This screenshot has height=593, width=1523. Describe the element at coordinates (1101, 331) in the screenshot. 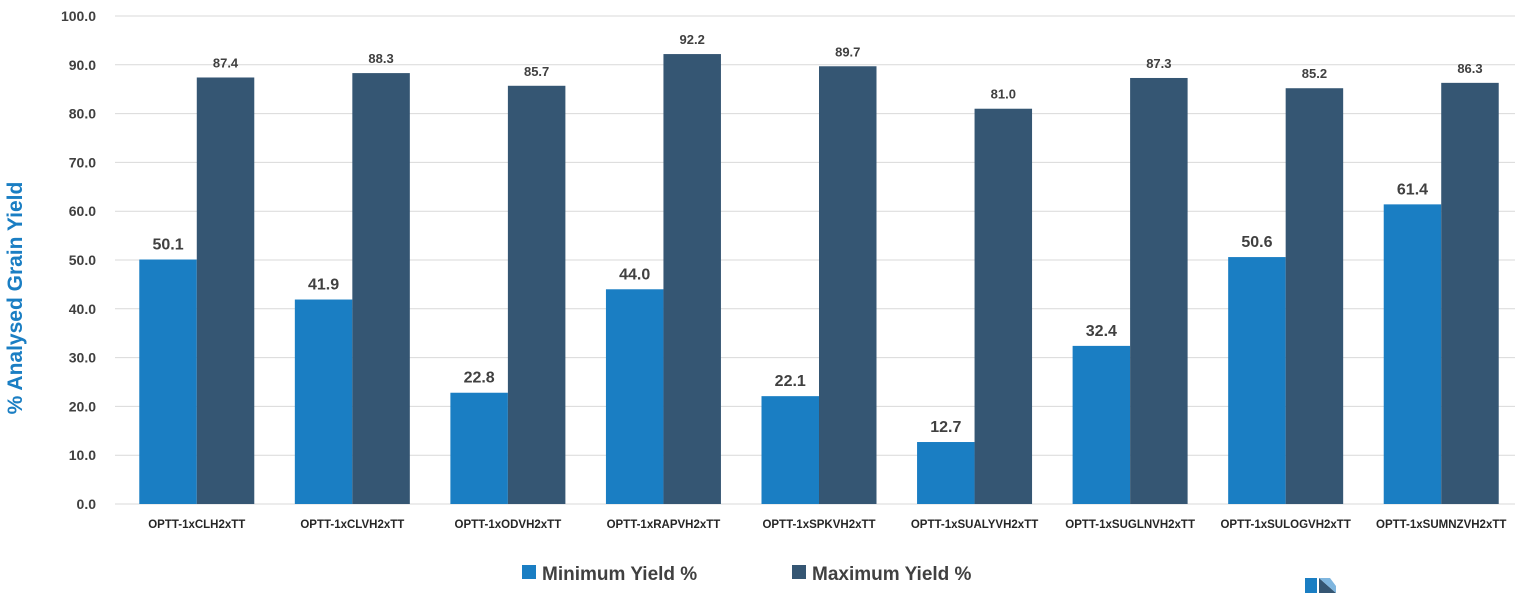

I see `data-label-minimum: 32.4` at that location.